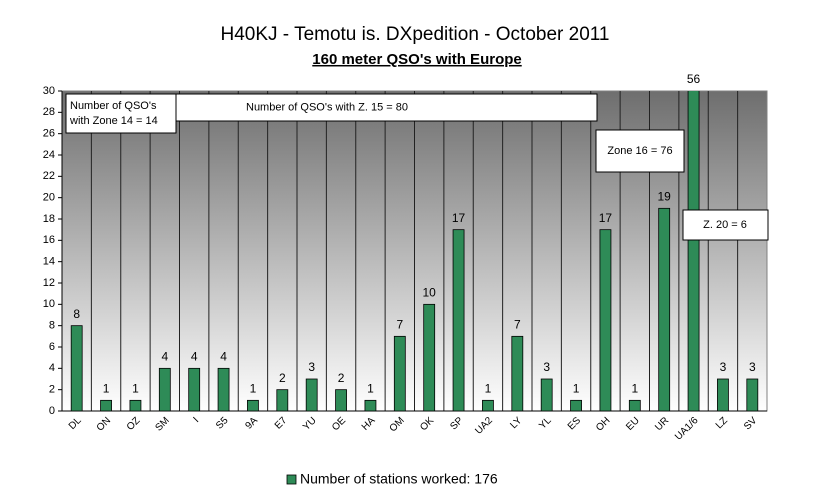 The image size is (833, 500). Describe the element at coordinates (76, 314) in the screenshot. I see `data-label: 8` at that location.